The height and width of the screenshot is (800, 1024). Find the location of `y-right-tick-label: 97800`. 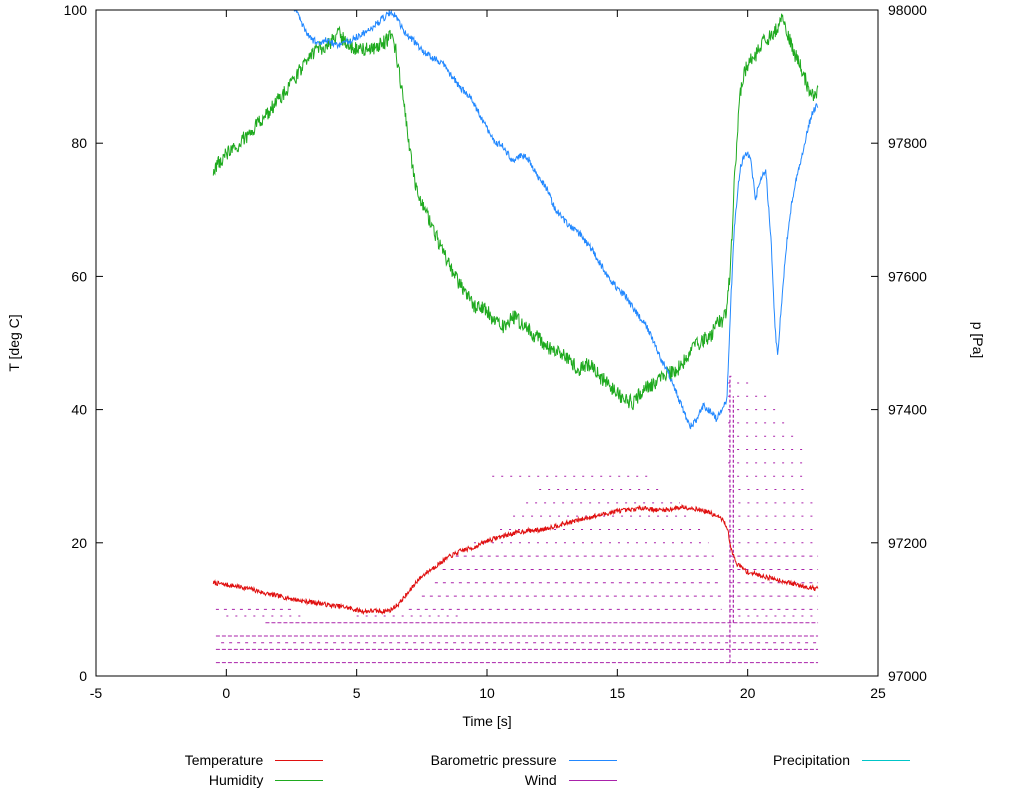

y-right-tick-label: 97800 is located at coordinates (907, 143).